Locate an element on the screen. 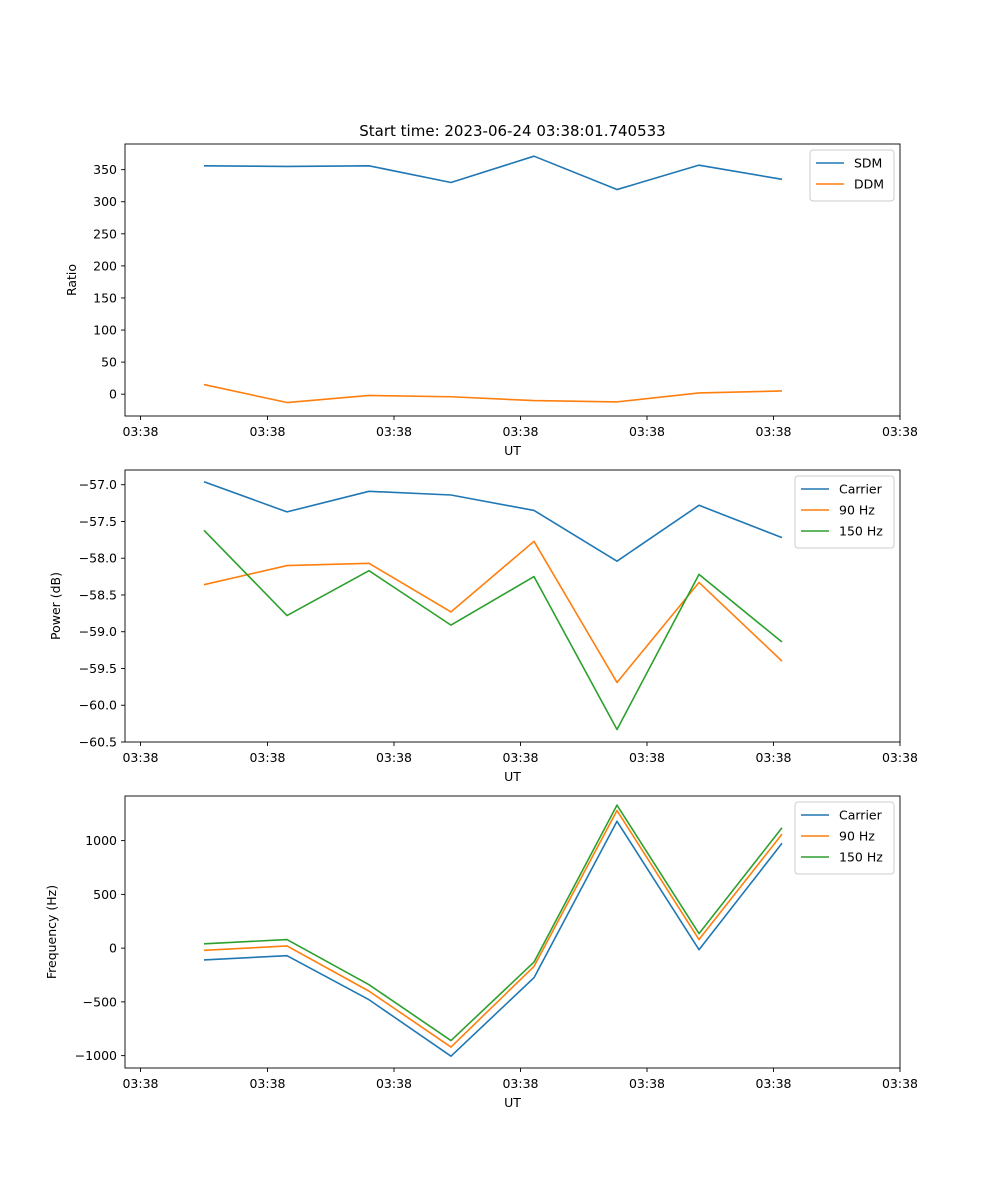 The width and height of the screenshot is (1000, 1200). y-tick-label: −57.5 is located at coordinates (98, 521).